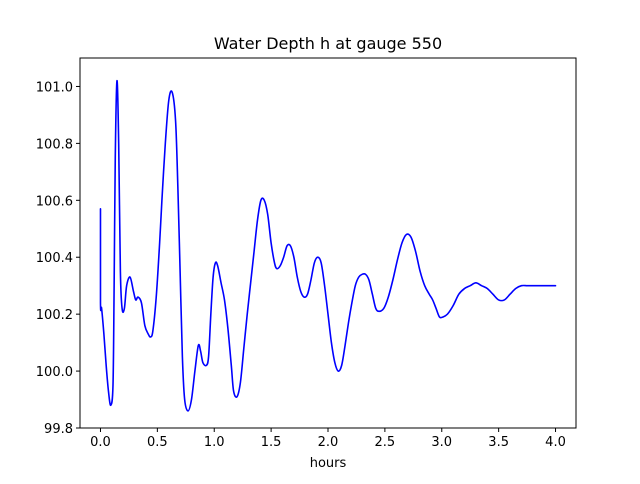 This screenshot has width=640, height=484. I want to click on x-tick-label: 3.5, so click(498, 442).